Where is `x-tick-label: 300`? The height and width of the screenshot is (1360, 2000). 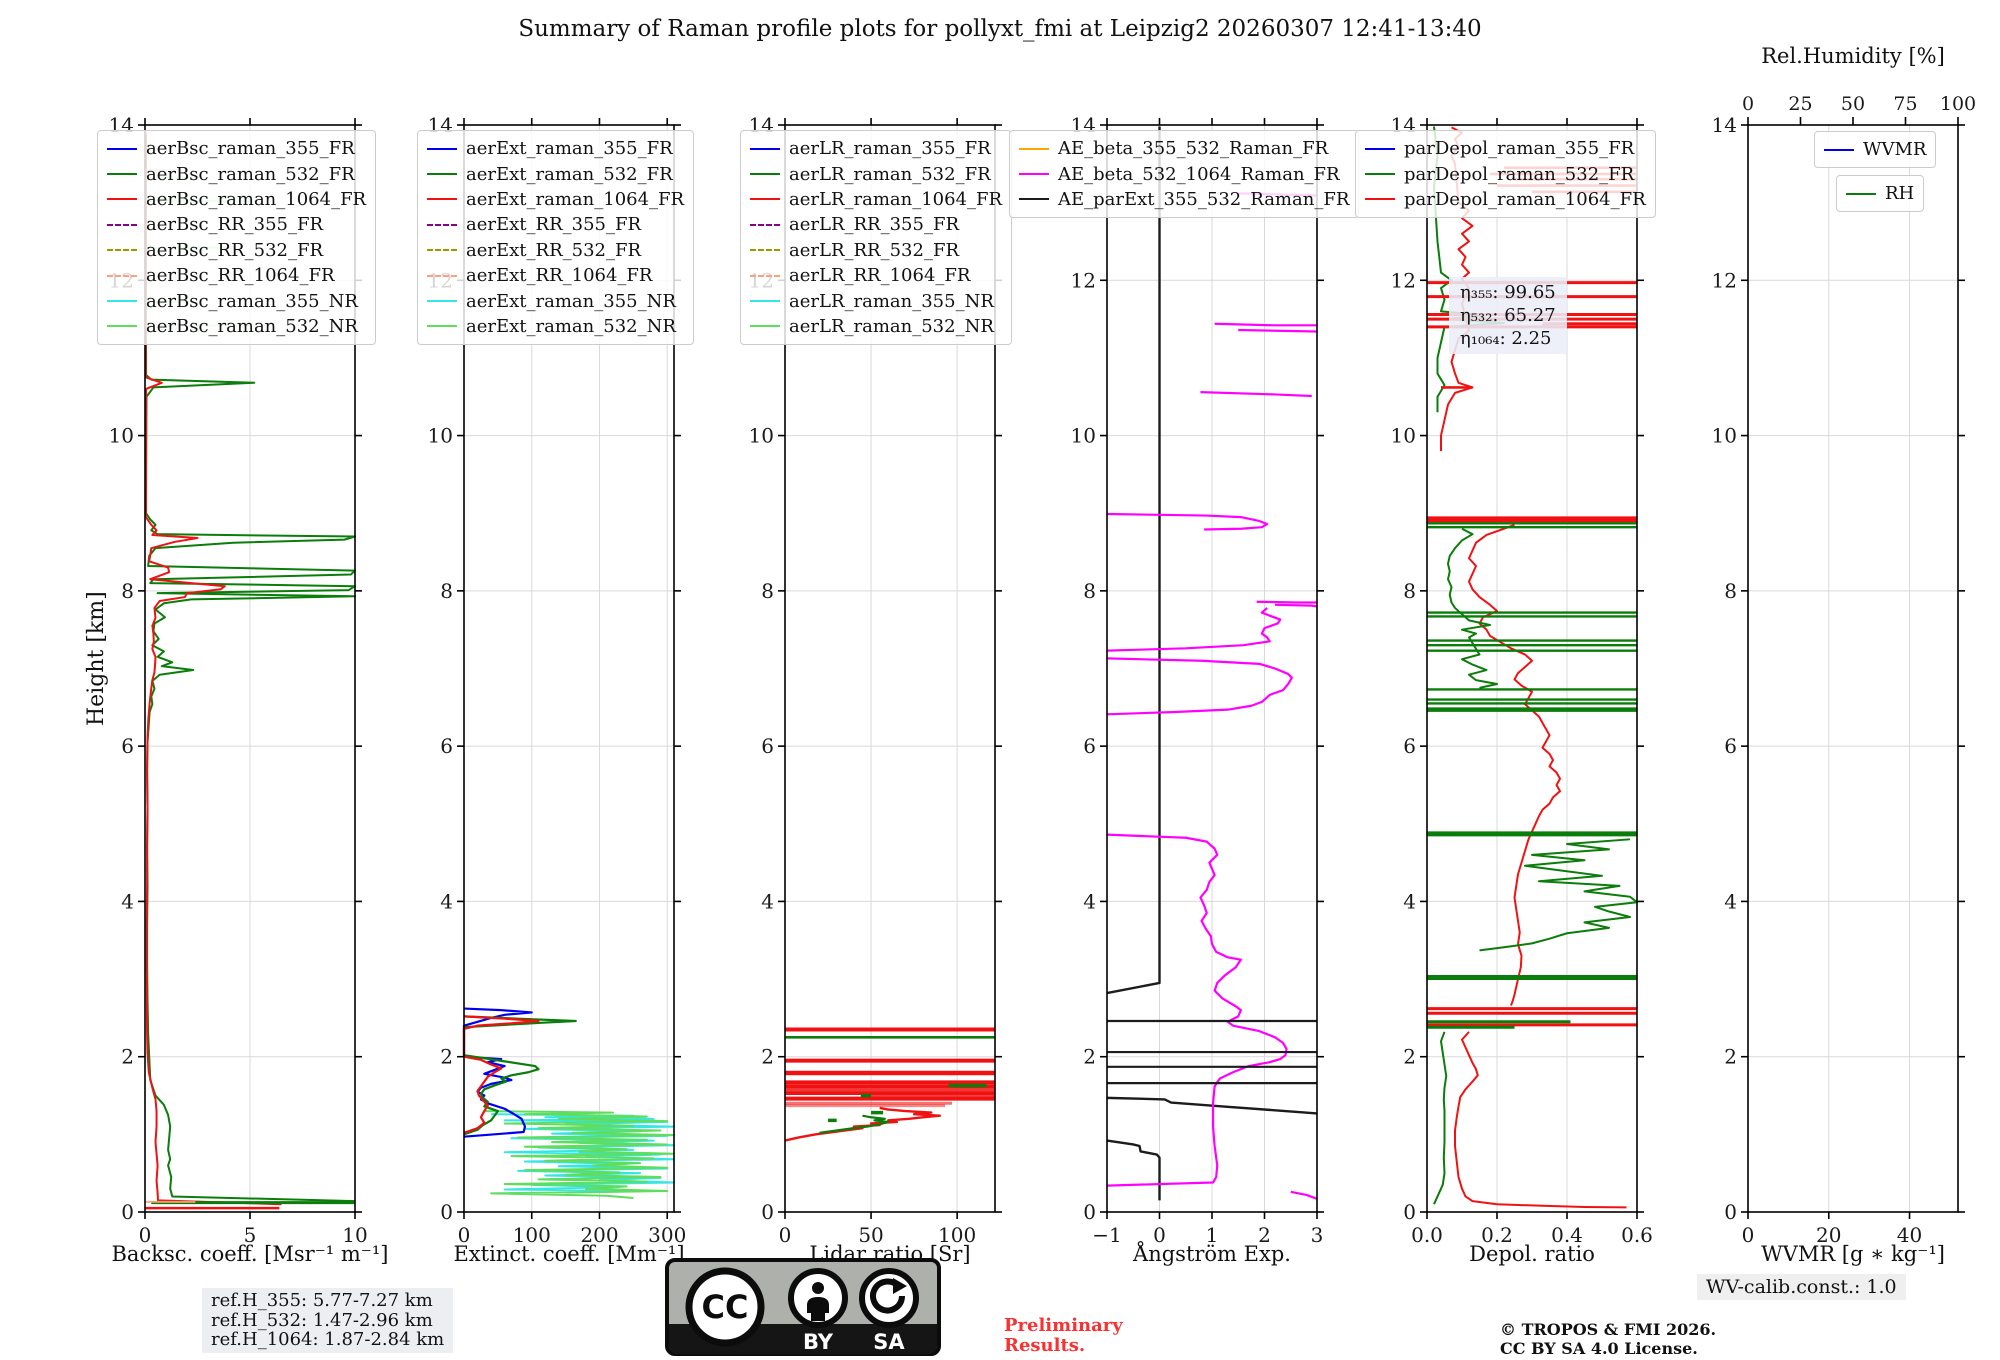 x-tick-label: 300 is located at coordinates (667, 1235).